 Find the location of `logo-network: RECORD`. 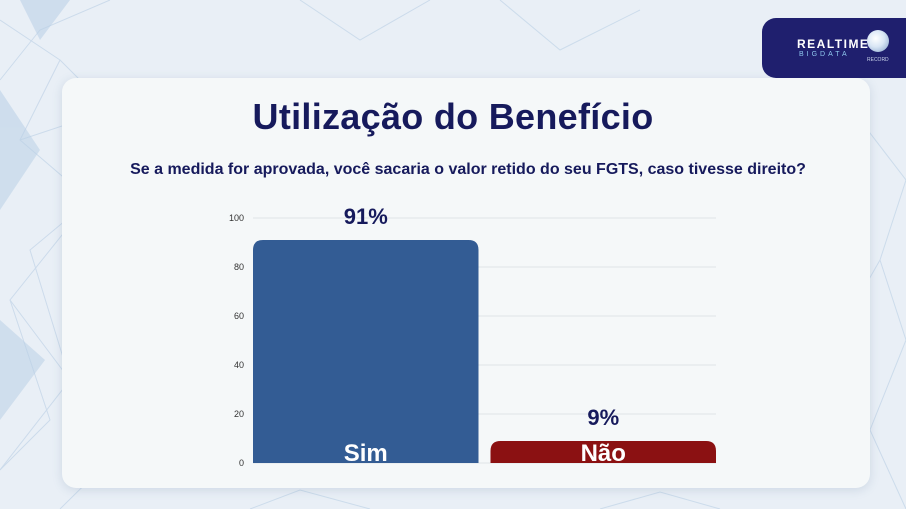

logo-network: RECORD is located at coordinates (878, 60).